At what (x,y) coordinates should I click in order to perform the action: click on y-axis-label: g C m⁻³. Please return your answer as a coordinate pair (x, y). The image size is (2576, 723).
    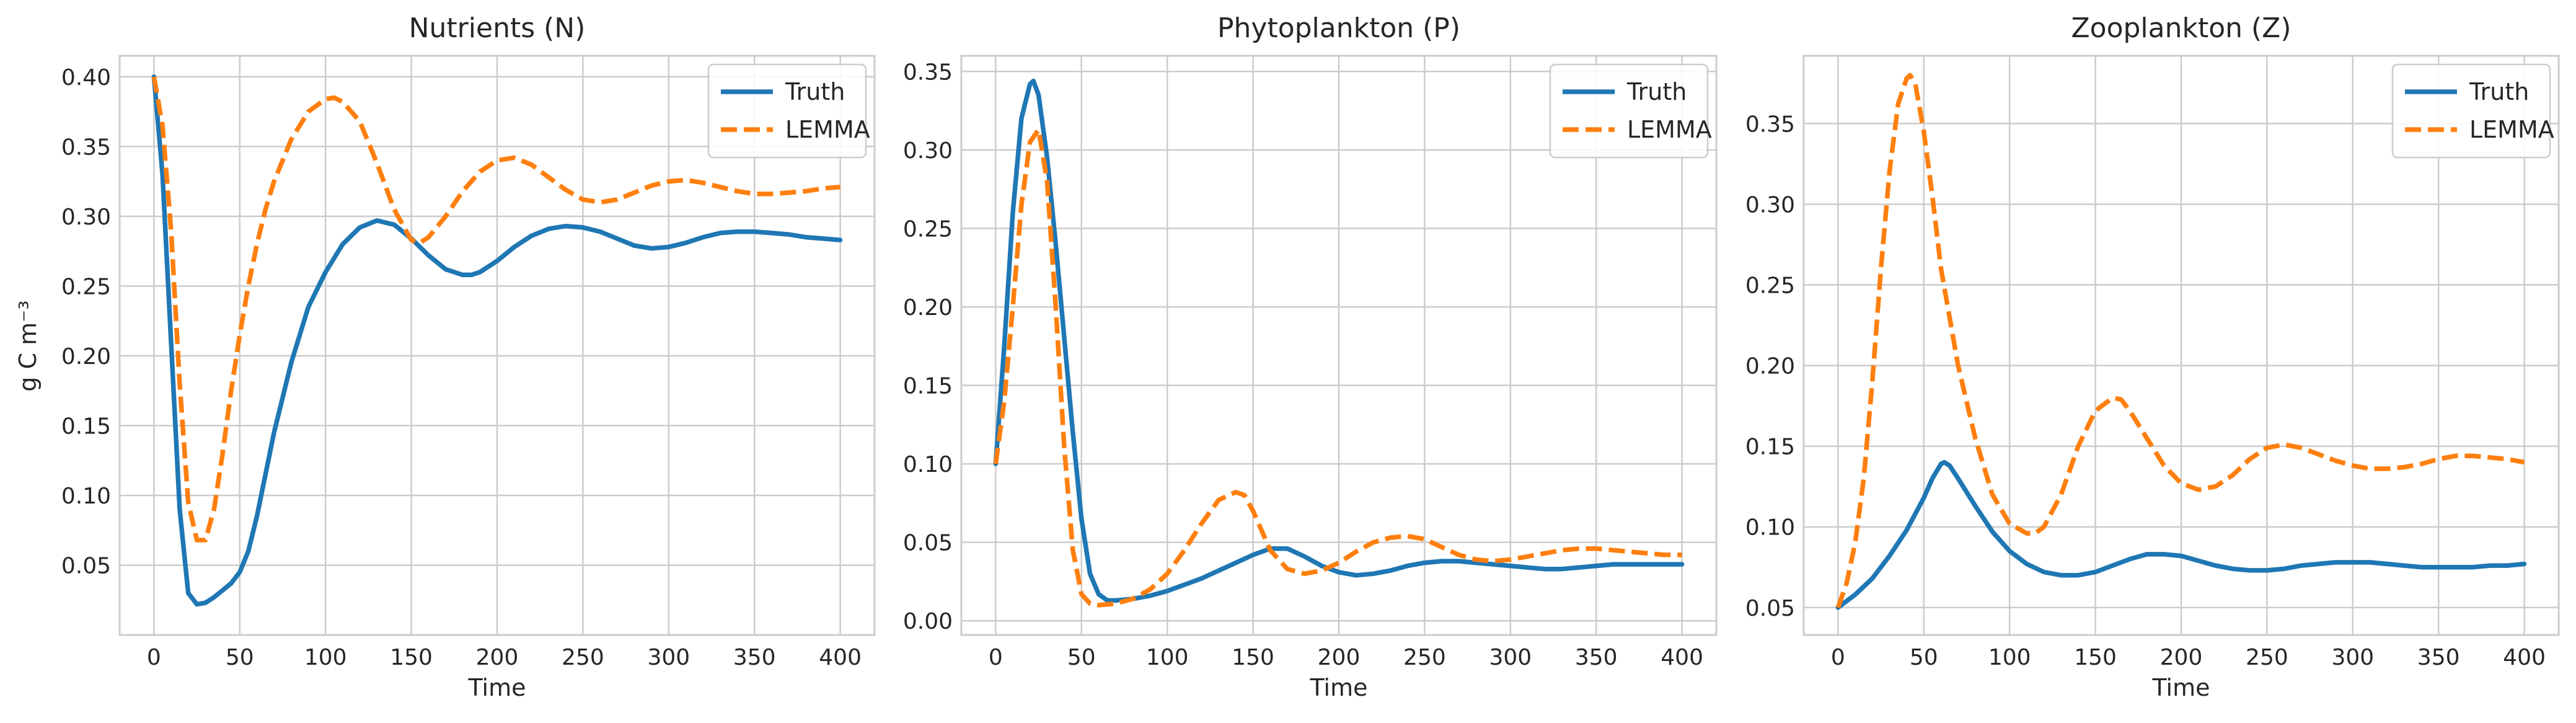
    Looking at the image, I should click on (28, 345).